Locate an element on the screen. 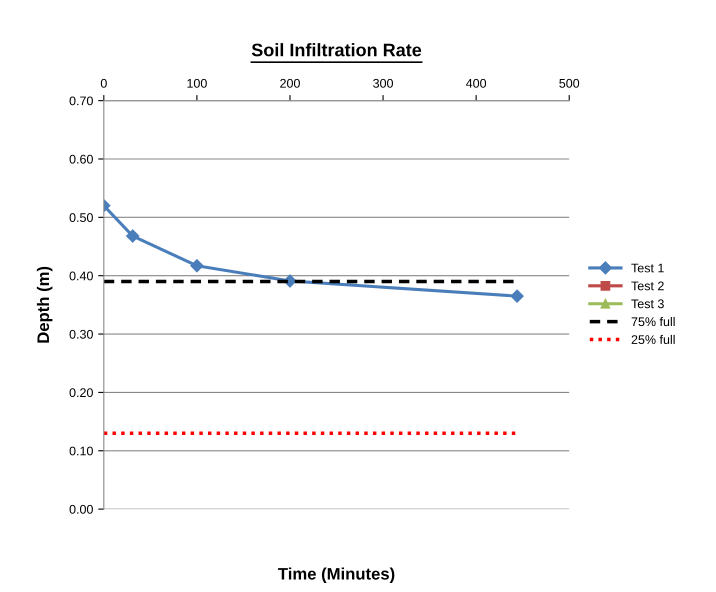 This screenshot has width=716, height=592. legend-label: 75% full is located at coordinates (653, 321).